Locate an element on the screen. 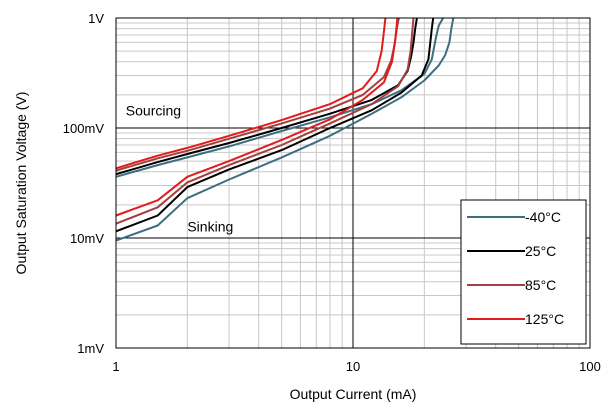 The width and height of the screenshot is (616, 410). legend: -40°C 25°C 85°C 125°C is located at coordinates (523, 272).